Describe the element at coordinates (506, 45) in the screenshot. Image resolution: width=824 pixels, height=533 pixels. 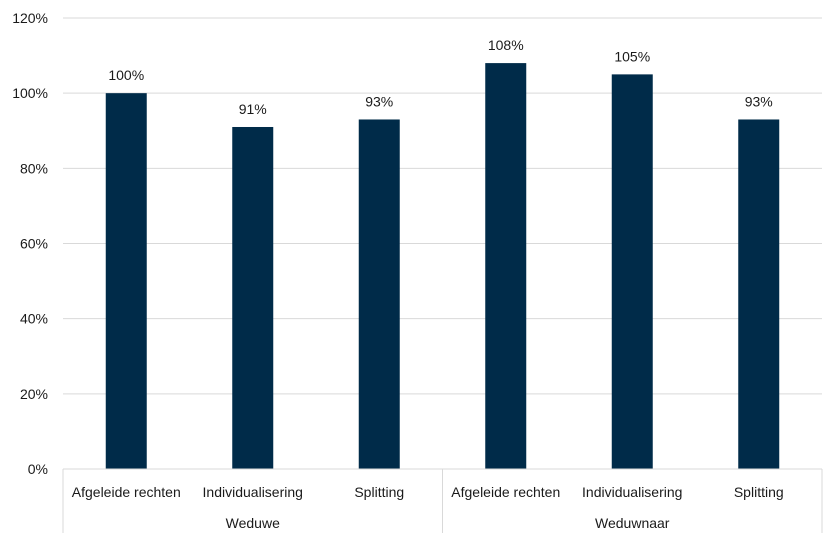
I see `data-label: 108%` at that location.